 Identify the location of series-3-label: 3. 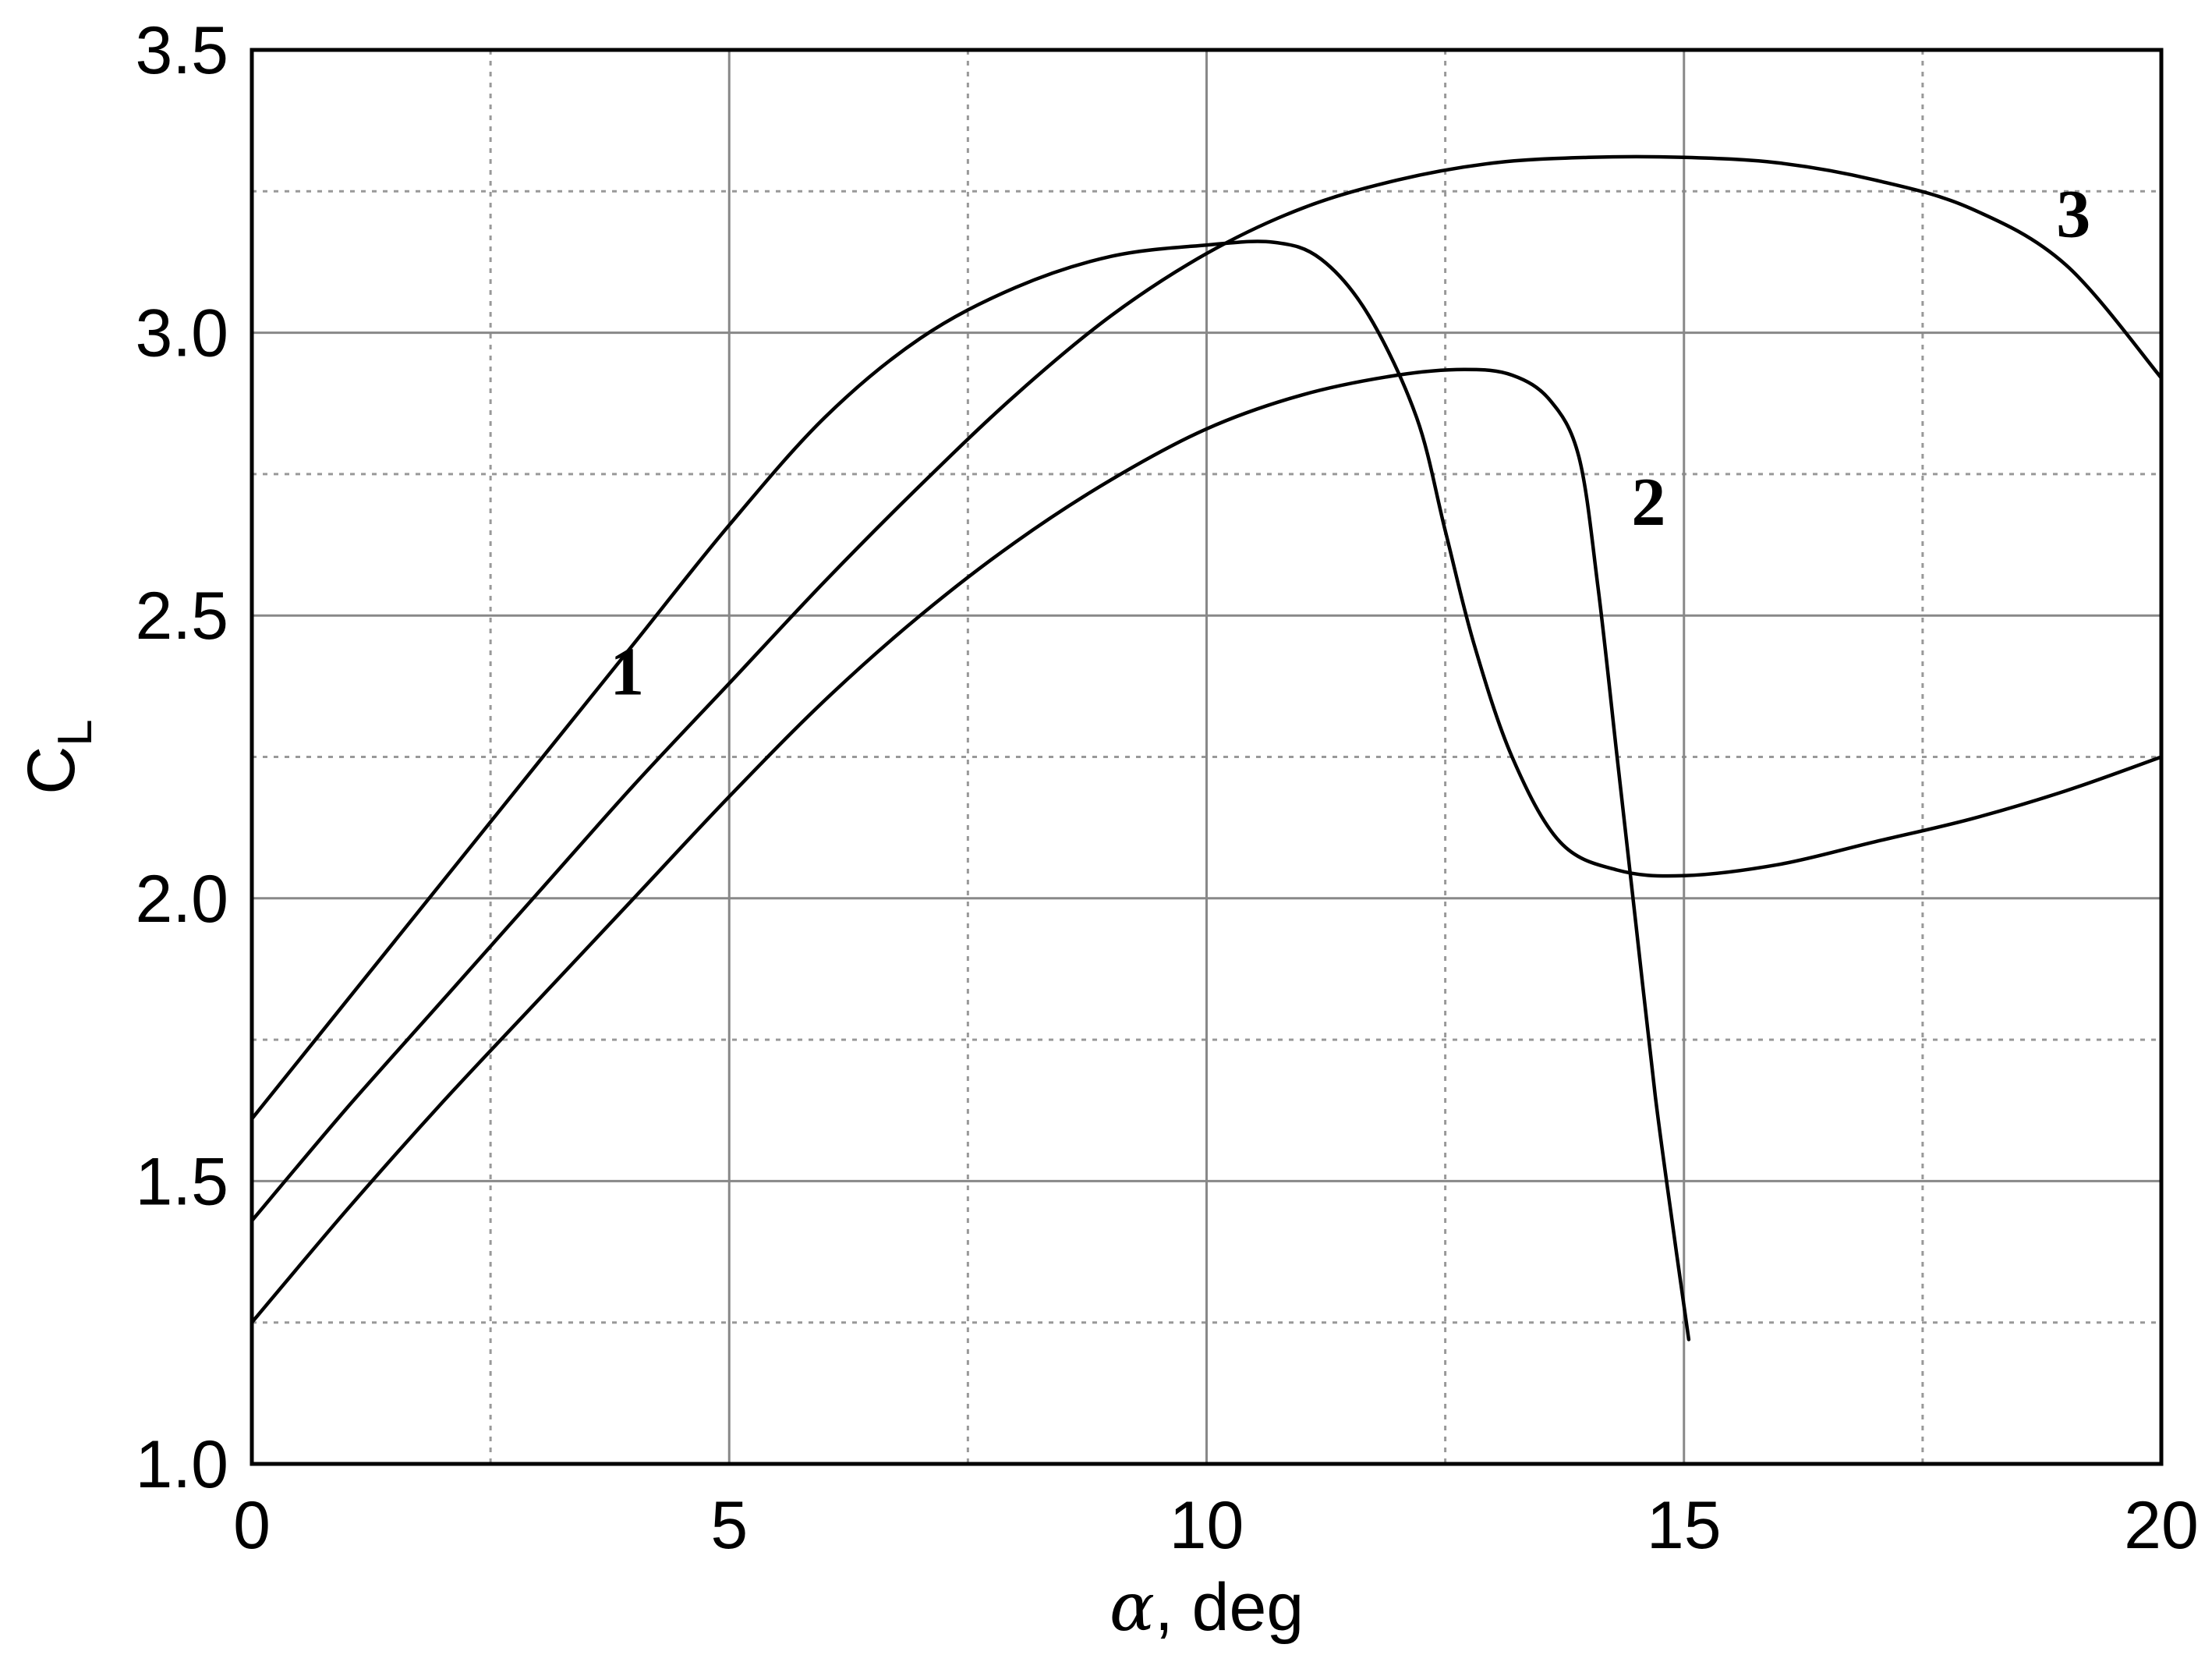
(2073, 214).